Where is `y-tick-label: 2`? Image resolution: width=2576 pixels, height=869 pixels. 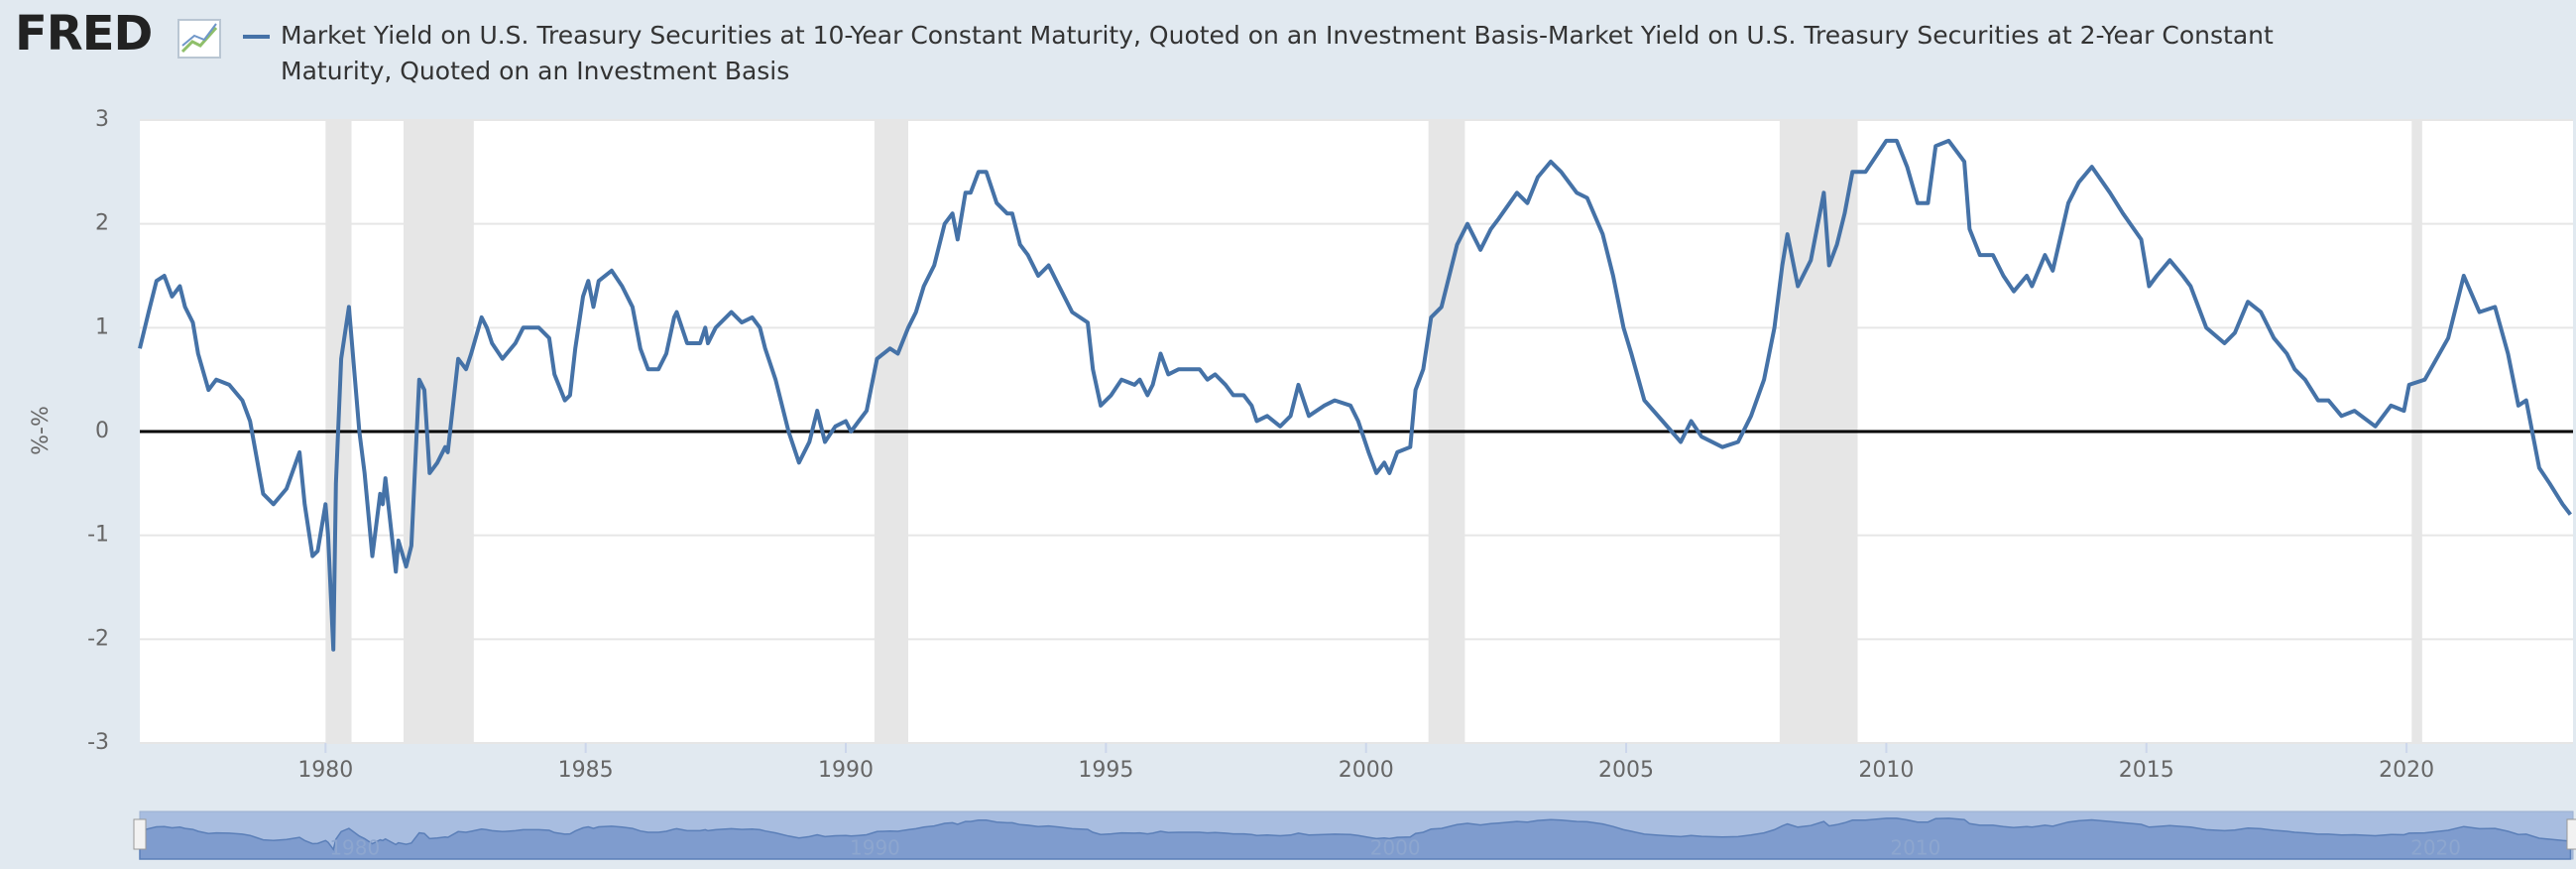 y-tick-label: 2 is located at coordinates (102, 224).